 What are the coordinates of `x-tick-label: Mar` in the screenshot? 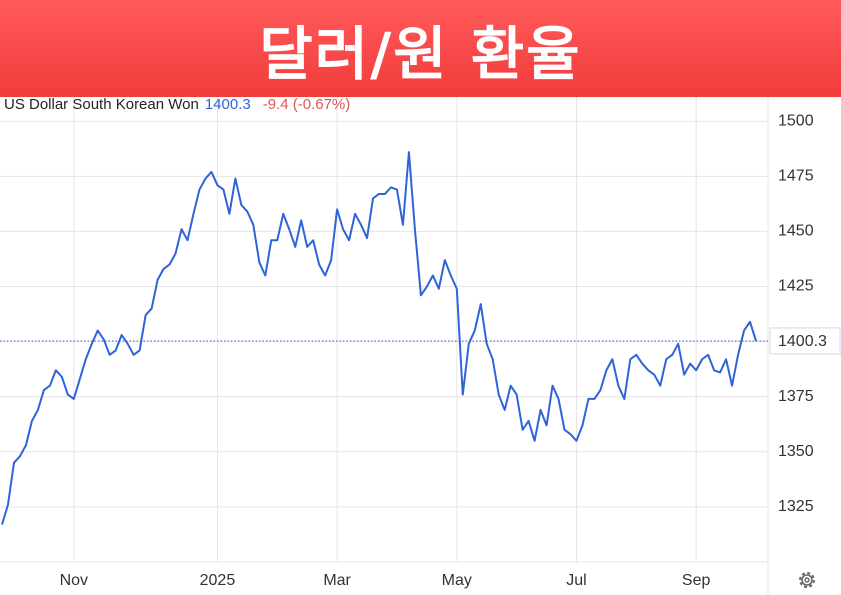 It's located at (337, 580).